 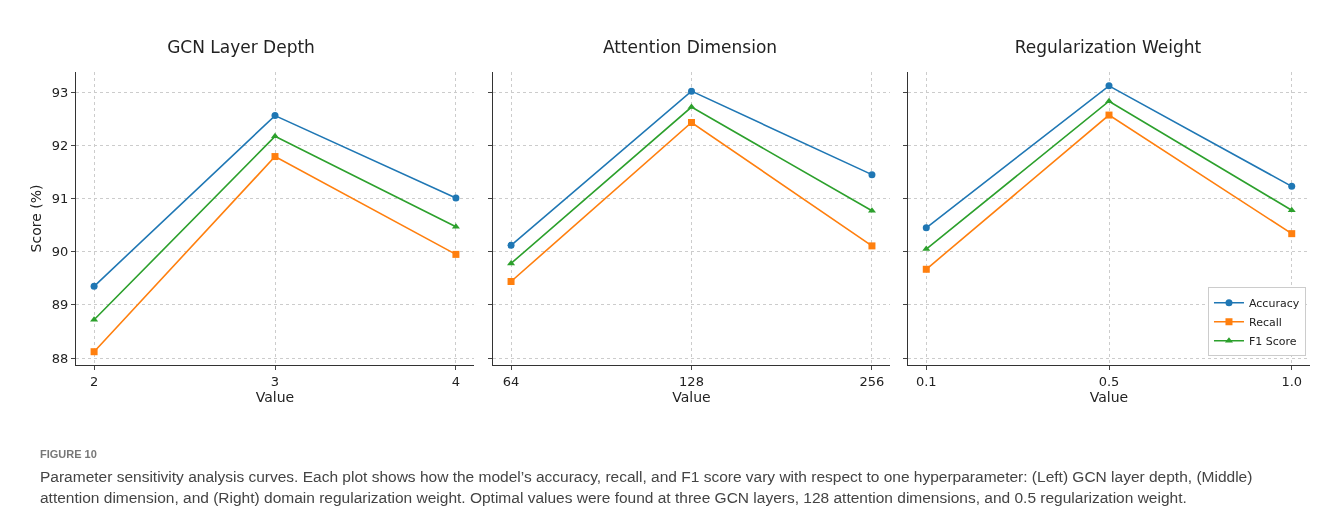 What do you see at coordinates (60, 305) in the screenshot?
I see `y-tick-label: 89` at bounding box center [60, 305].